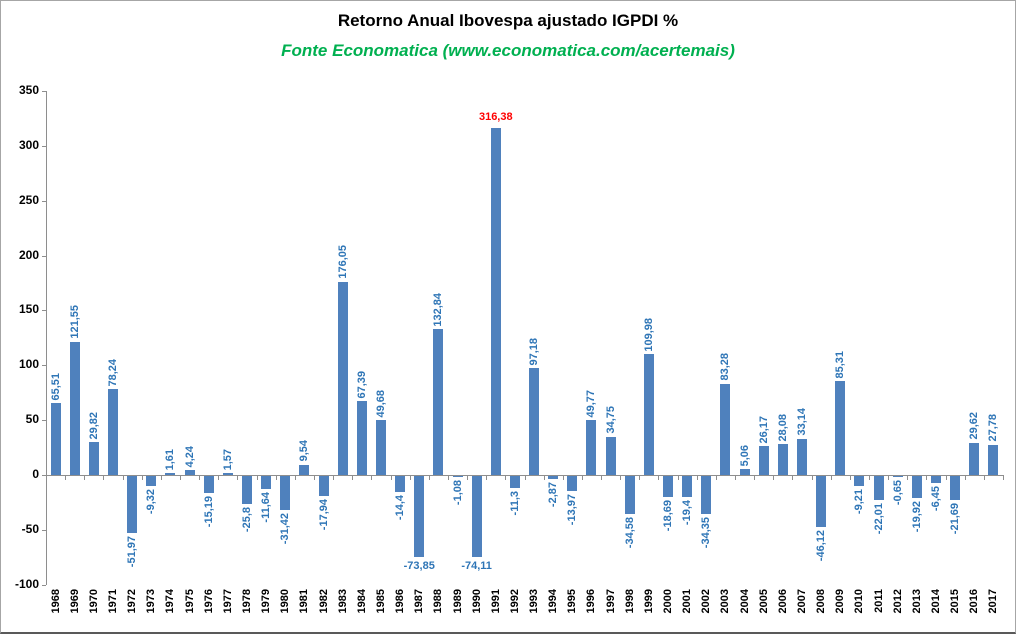 This screenshot has width=1016, height=634. I want to click on year-label-1989: 1989, so click(457, 601).